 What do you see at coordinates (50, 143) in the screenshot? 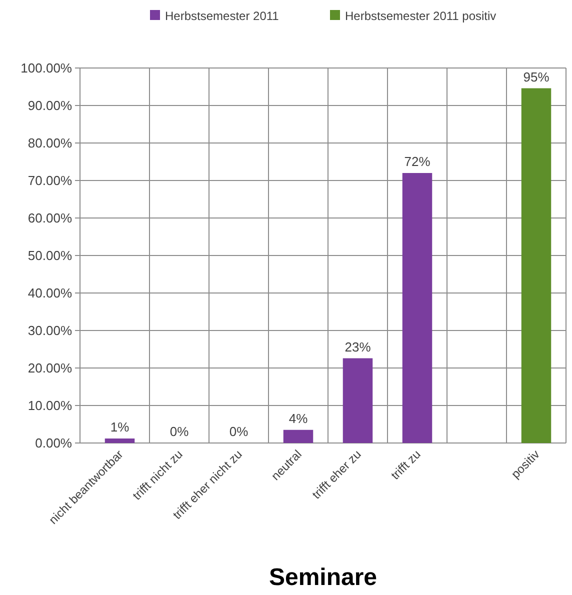
I see `y-tick-label: 80.00%` at bounding box center [50, 143].